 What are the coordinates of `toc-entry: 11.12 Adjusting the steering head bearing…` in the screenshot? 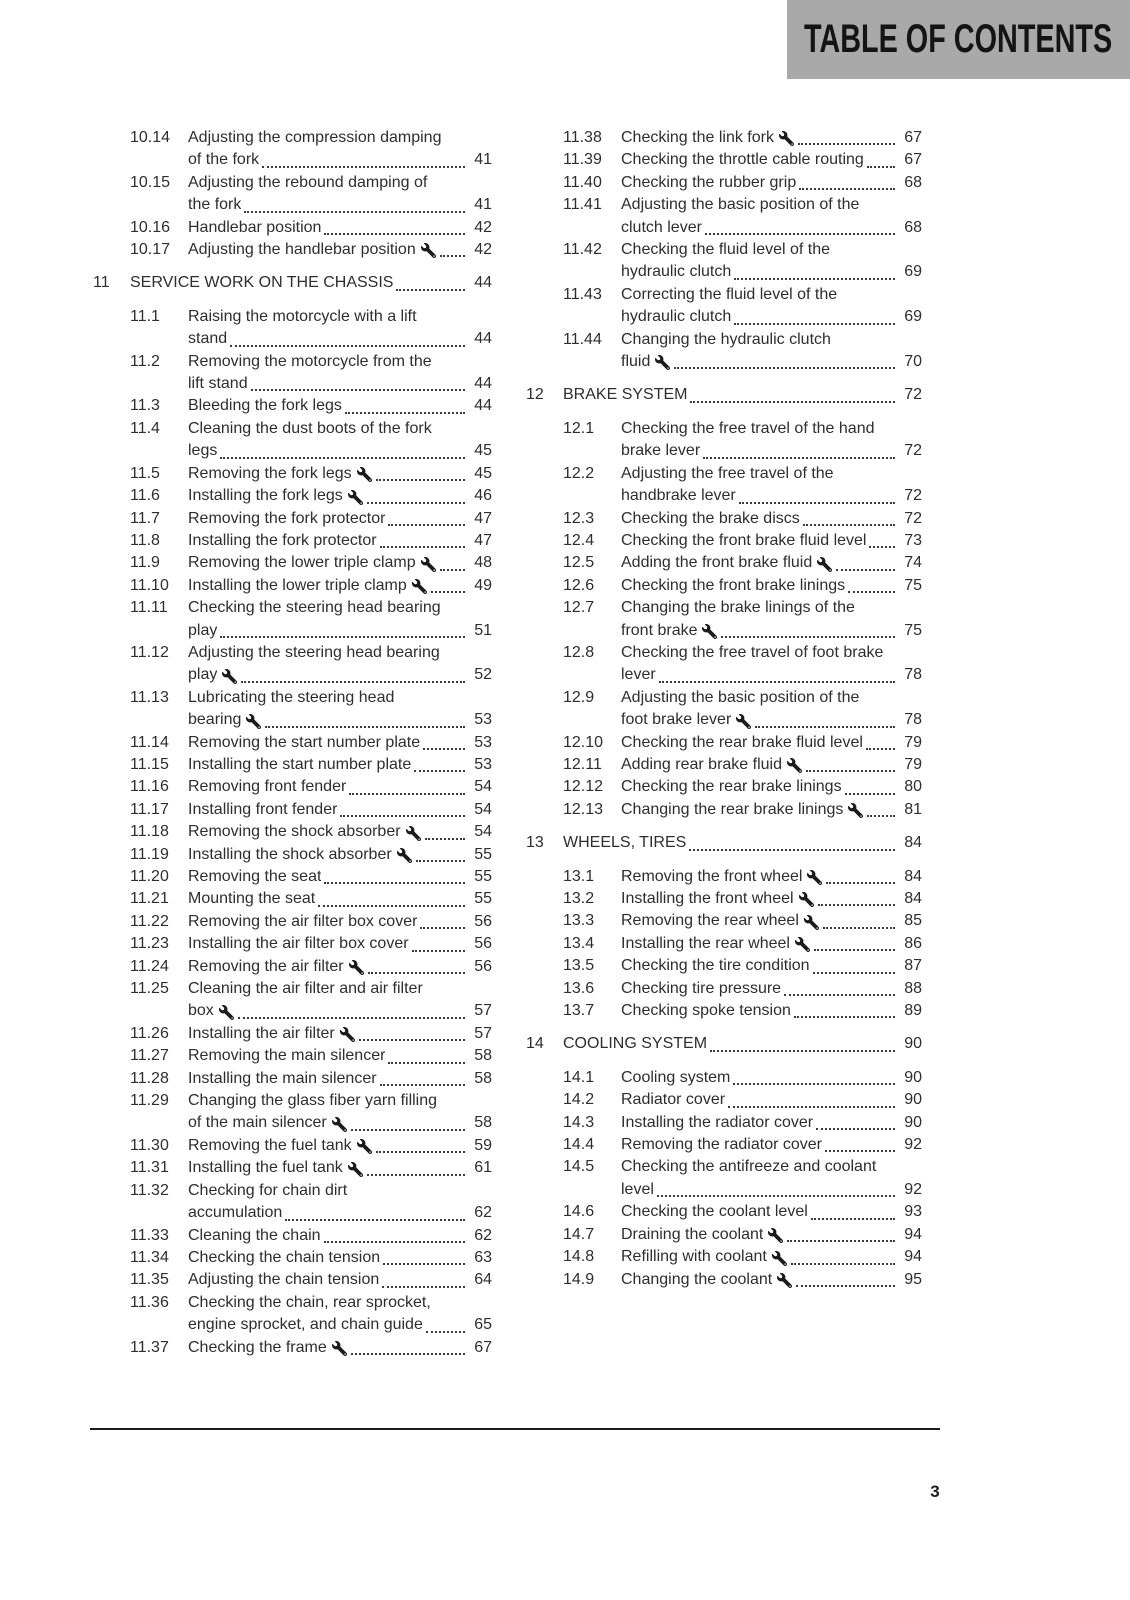 It's located at (292, 664).